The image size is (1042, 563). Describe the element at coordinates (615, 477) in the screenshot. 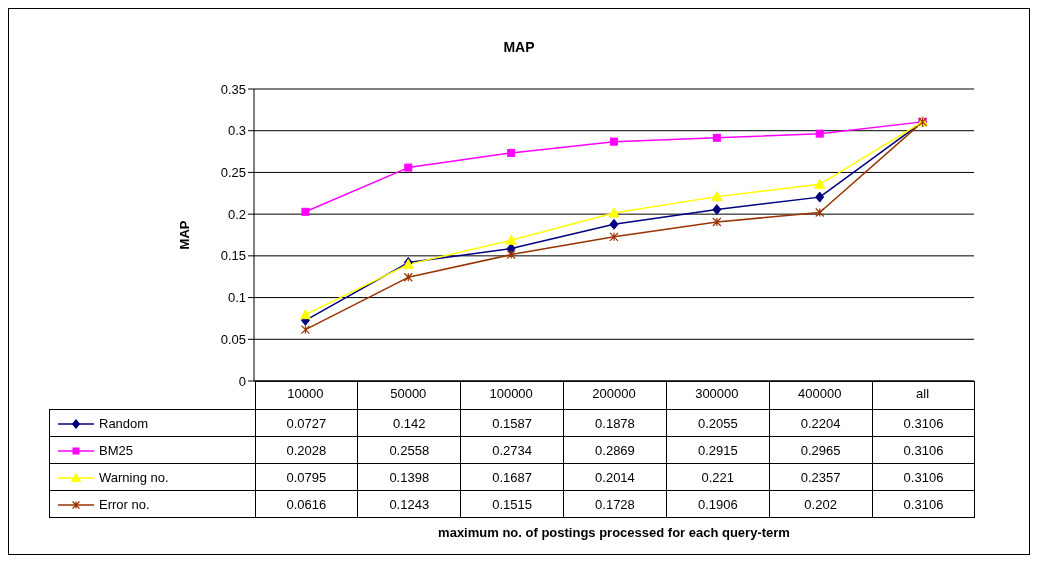

I see `data-label: 0.2014` at that location.